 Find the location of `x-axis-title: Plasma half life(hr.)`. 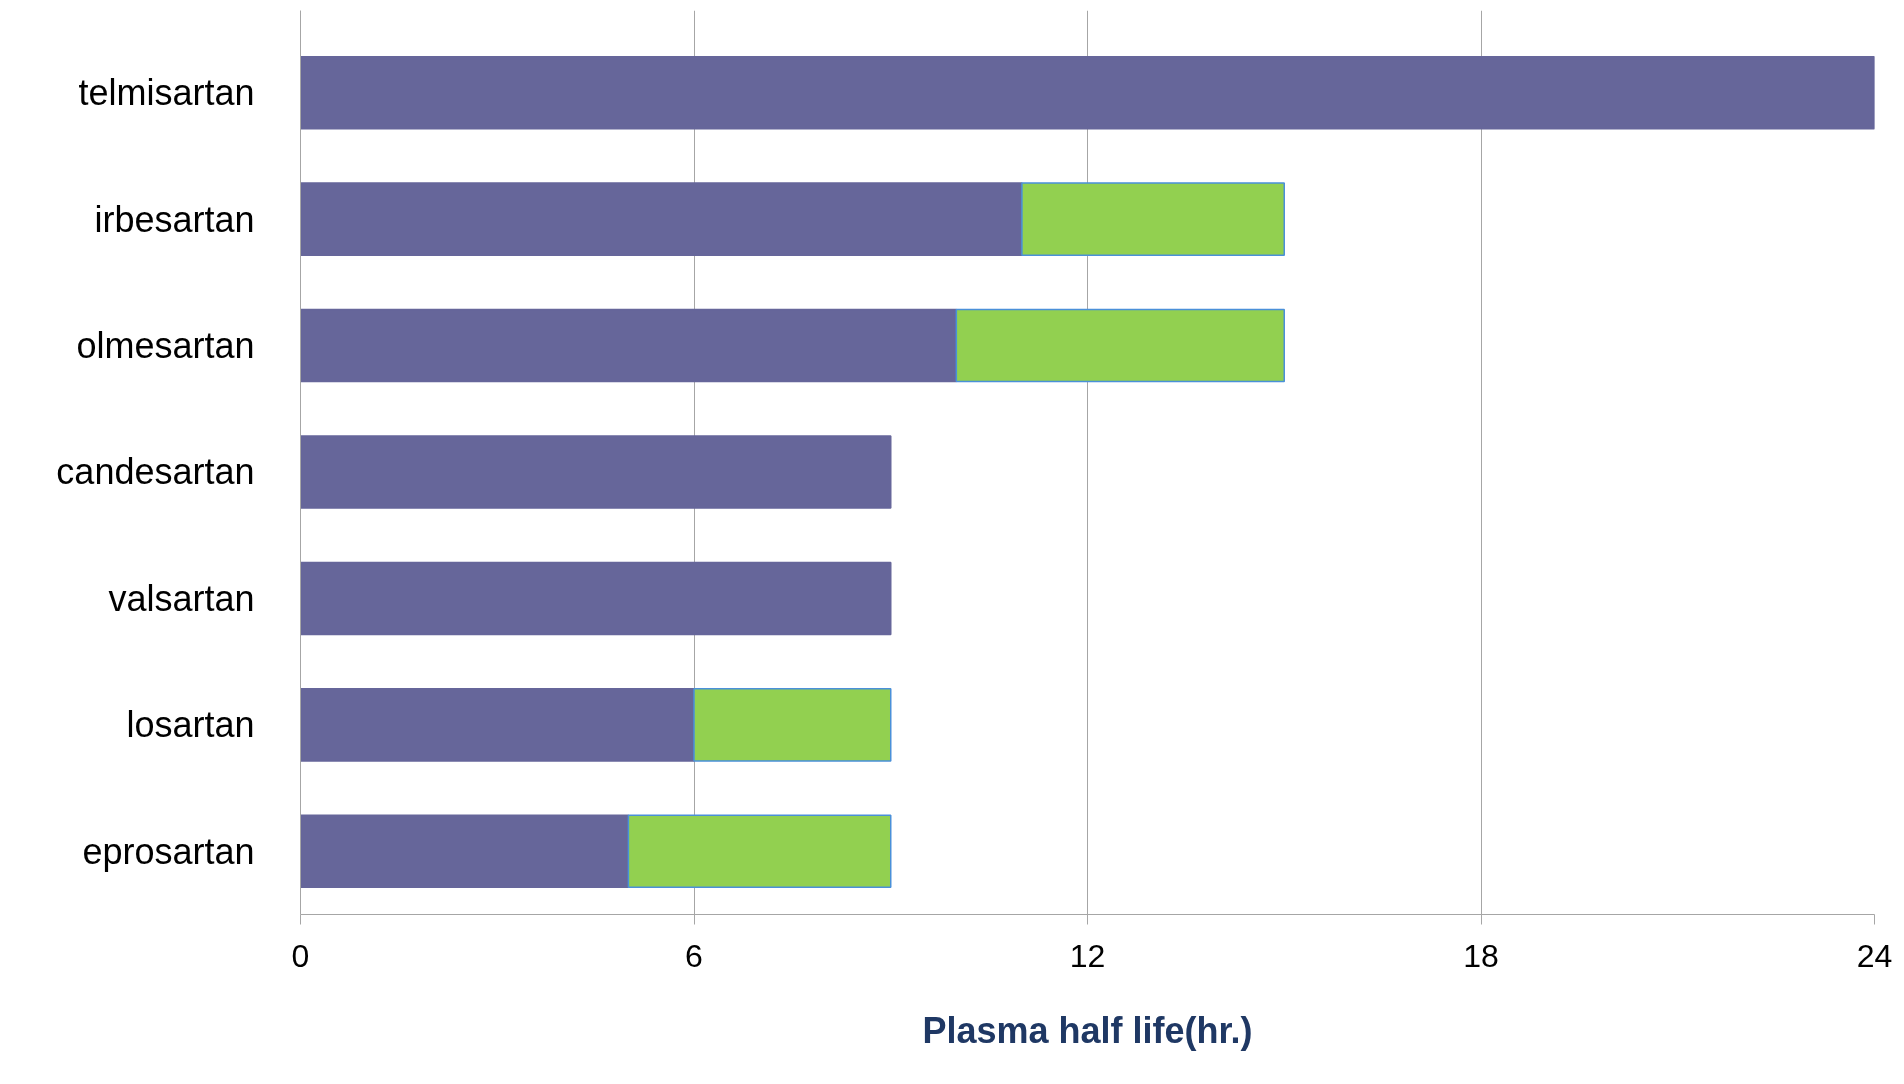

x-axis-title: Plasma half life(hr.) is located at coordinates (1087, 1030).